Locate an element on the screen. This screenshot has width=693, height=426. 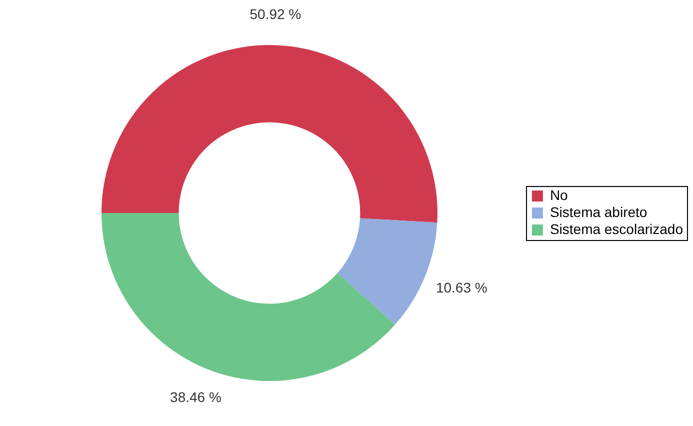
legend-label: Sistema escolarizado is located at coordinates (617, 228).